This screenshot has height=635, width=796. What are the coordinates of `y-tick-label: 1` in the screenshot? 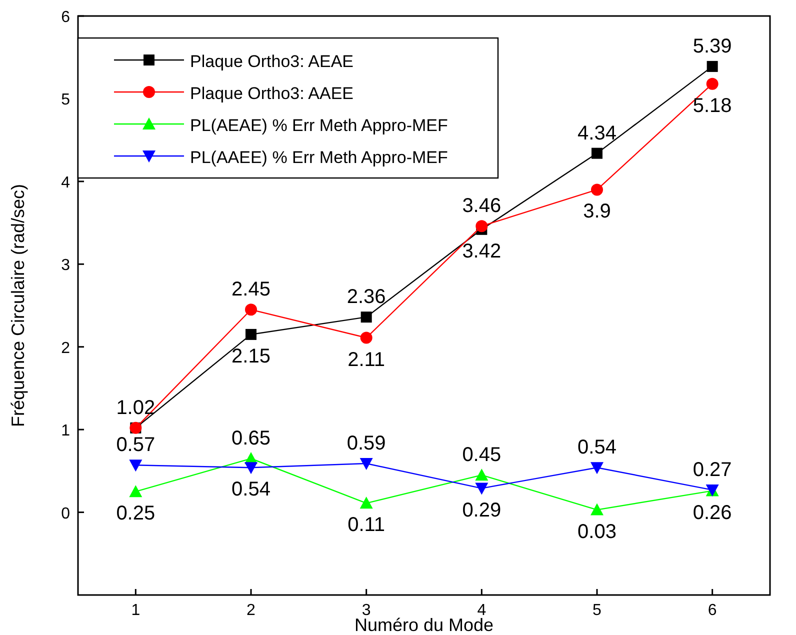 It's located at (65, 431).